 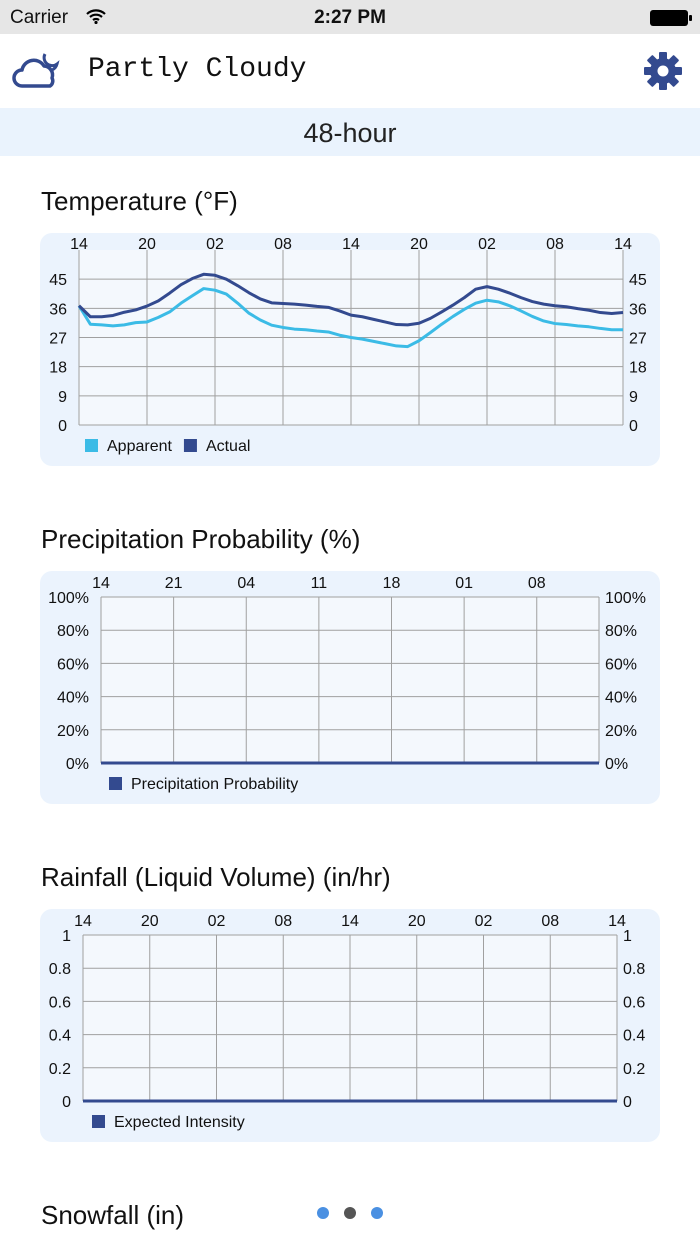 What do you see at coordinates (627, 936) in the screenshot?
I see `y-tick-right: 1` at bounding box center [627, 936].